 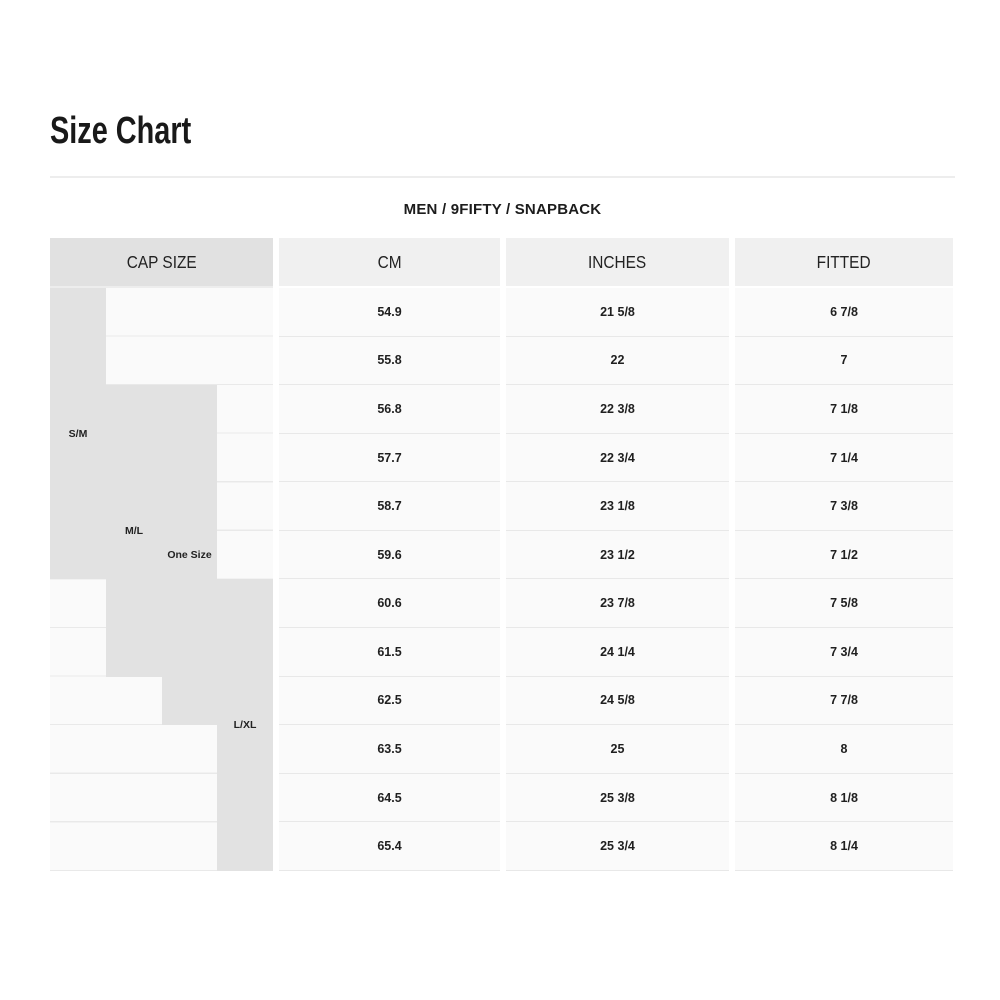 I want to click on header-cm-label: CM, so click(x=389, y=261).